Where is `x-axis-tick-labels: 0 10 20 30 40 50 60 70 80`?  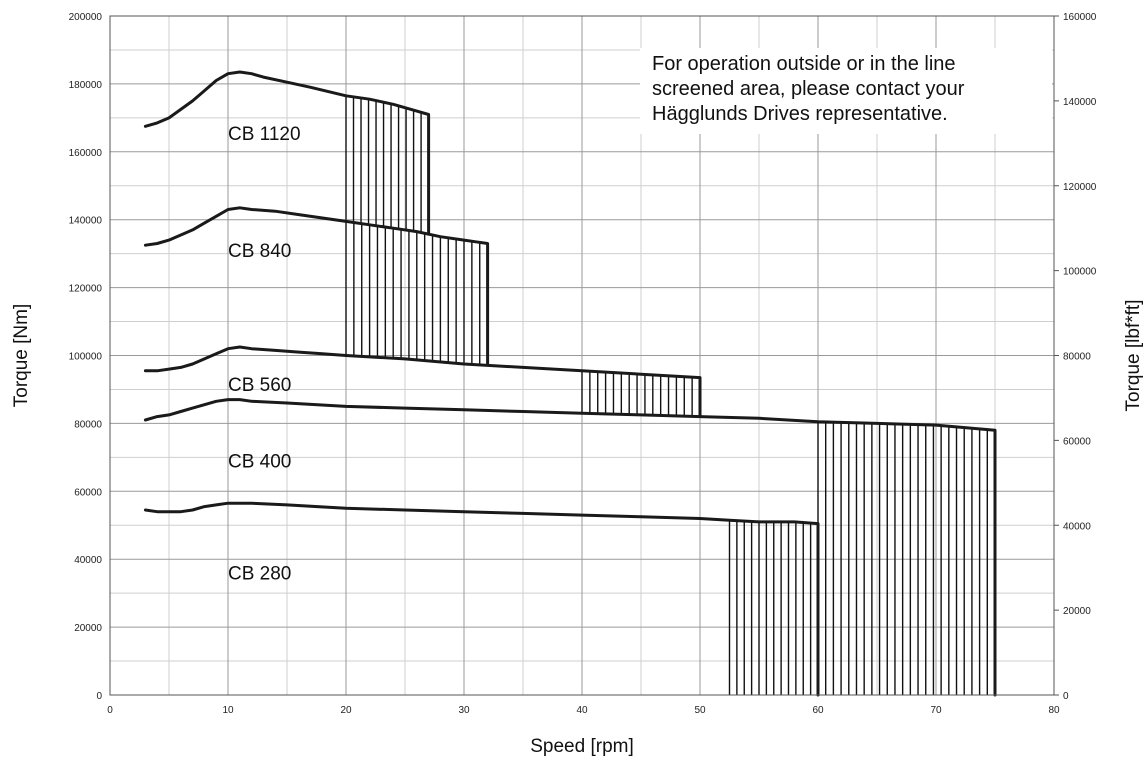 x-axis-tick-labels: 0 10 20 30 40 50 60 70 80 is located at coordinates (583, 710).